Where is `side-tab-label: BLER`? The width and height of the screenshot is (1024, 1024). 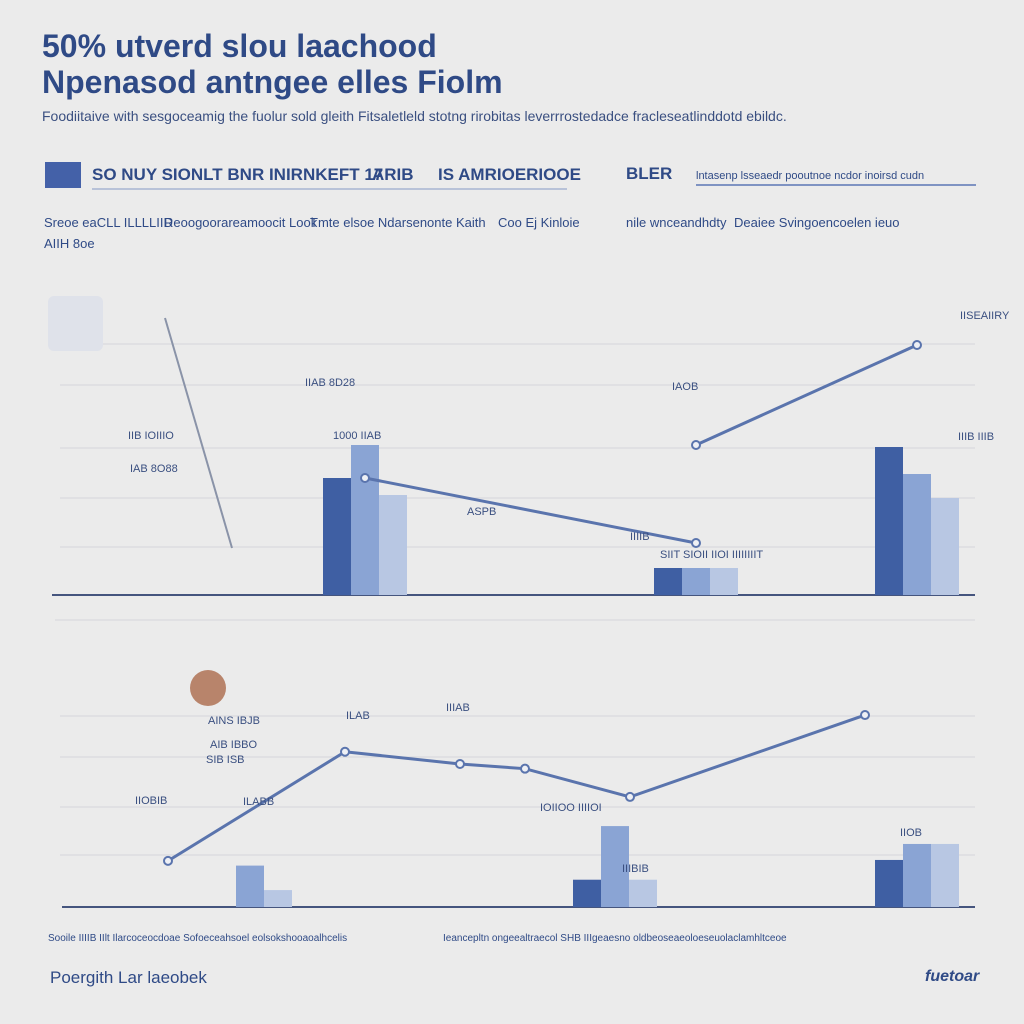
side-tab-label: BLER is located at coordinates (649, 173).